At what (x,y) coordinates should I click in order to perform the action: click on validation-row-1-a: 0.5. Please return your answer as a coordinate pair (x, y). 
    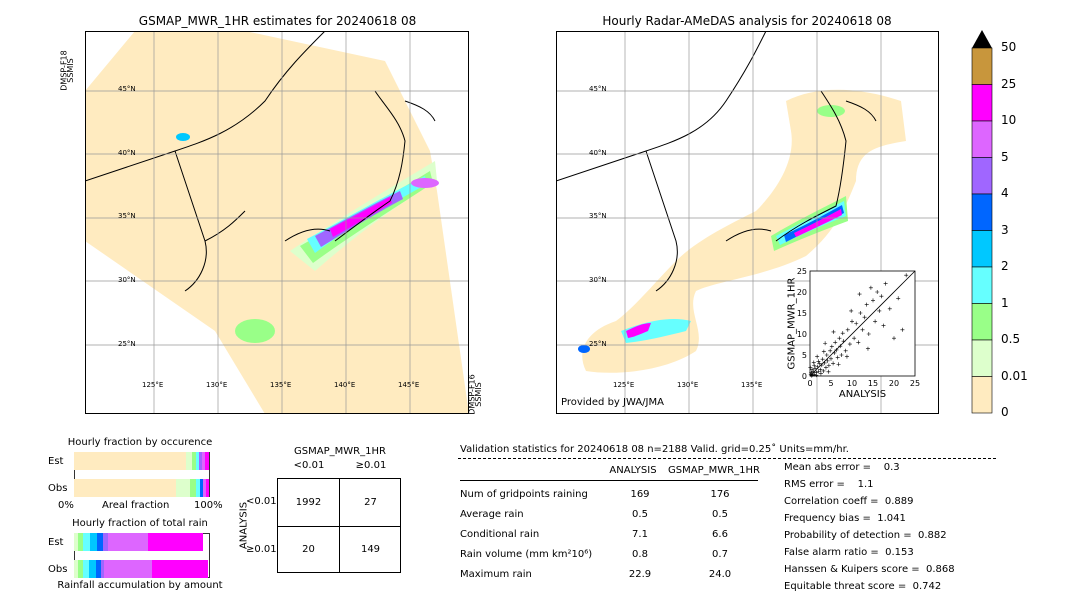
    Looking at the image, I should click on (640, 514).